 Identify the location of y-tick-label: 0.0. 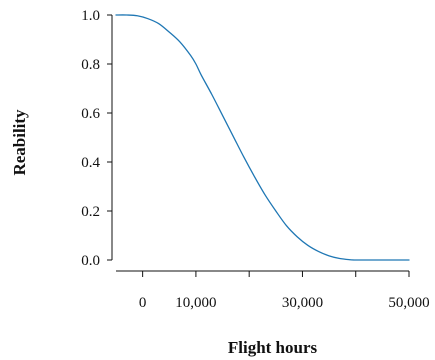
(90, 261).